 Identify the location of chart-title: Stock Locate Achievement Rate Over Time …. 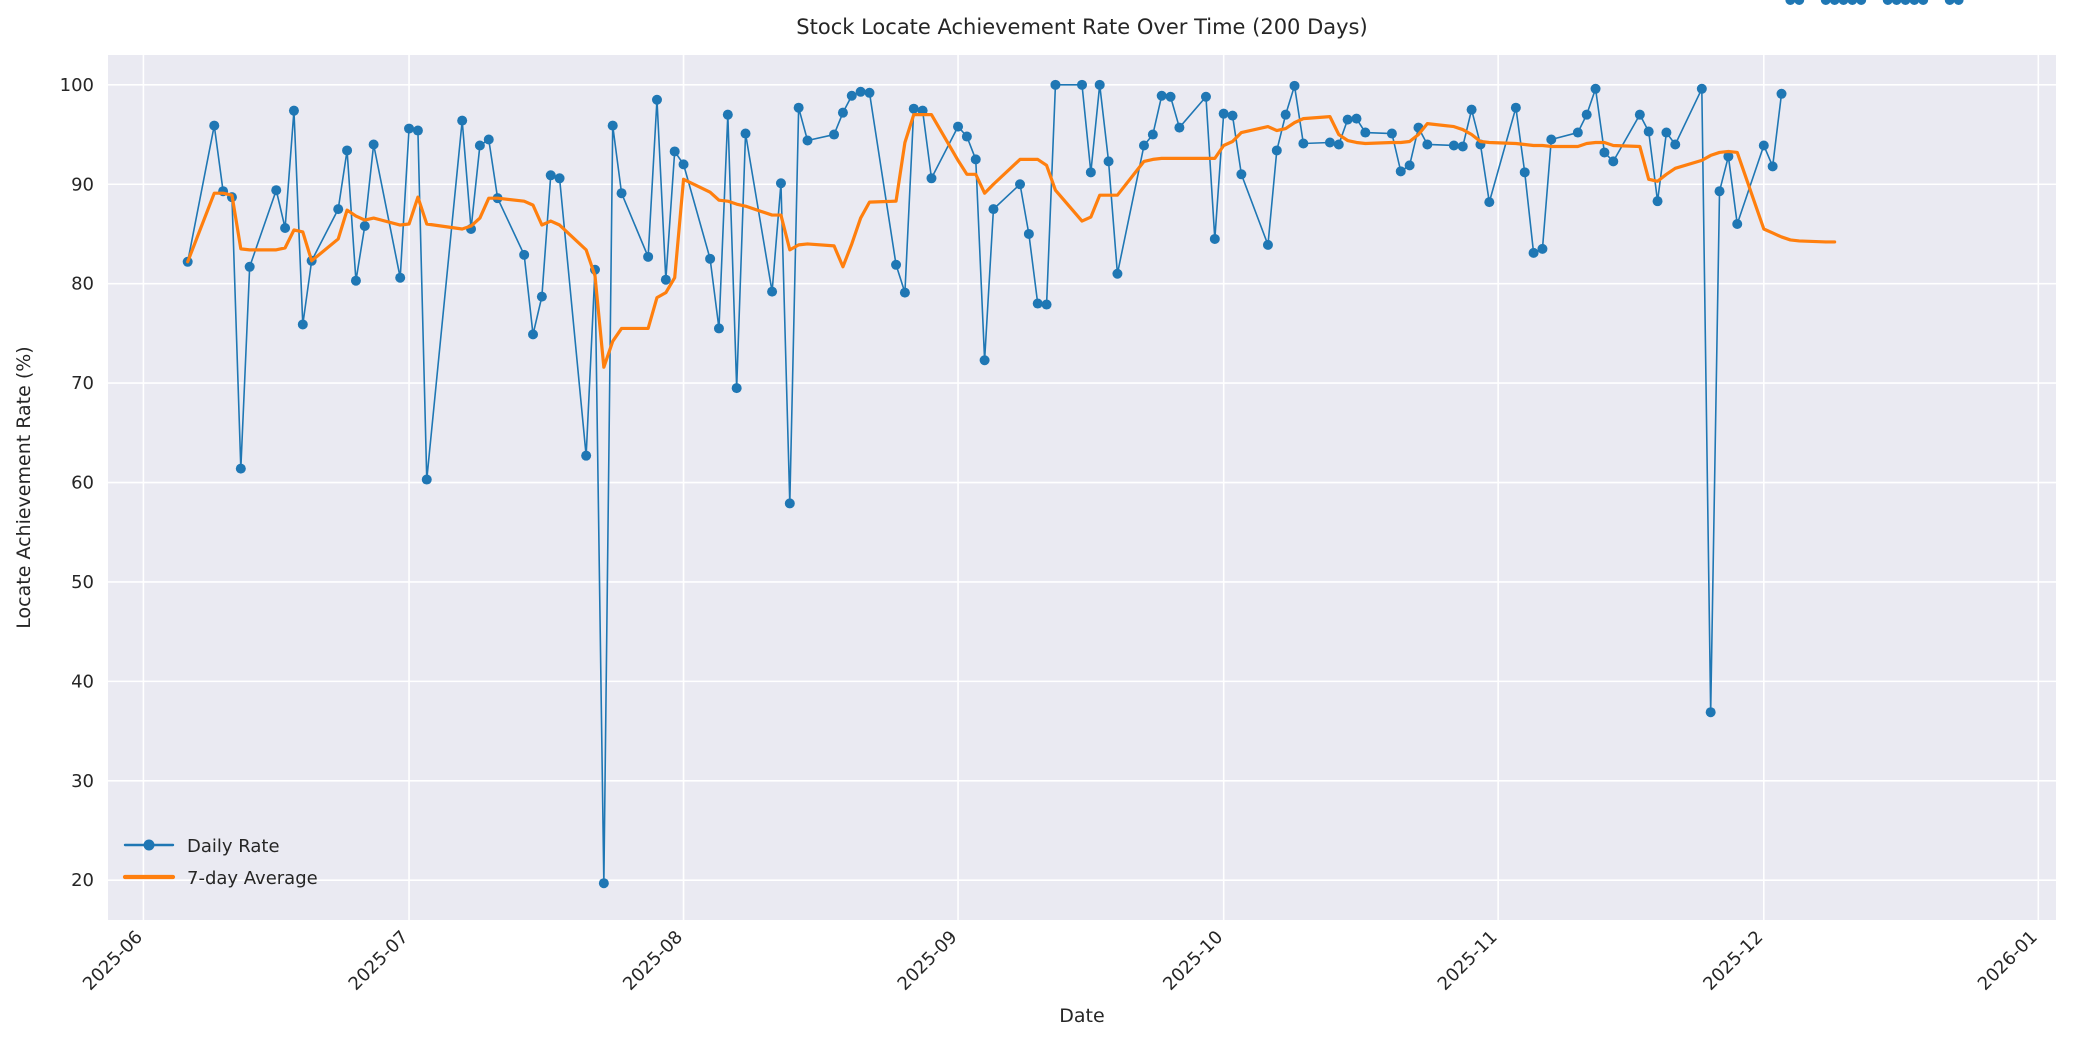
(1081, 27).